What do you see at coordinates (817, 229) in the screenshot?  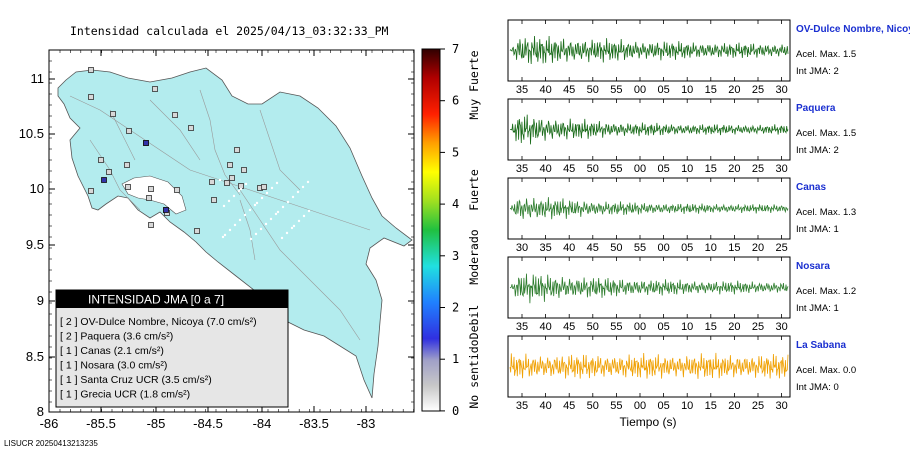 I see `trace-jma: Int JMA: 1` at bounding box center [817, 229].